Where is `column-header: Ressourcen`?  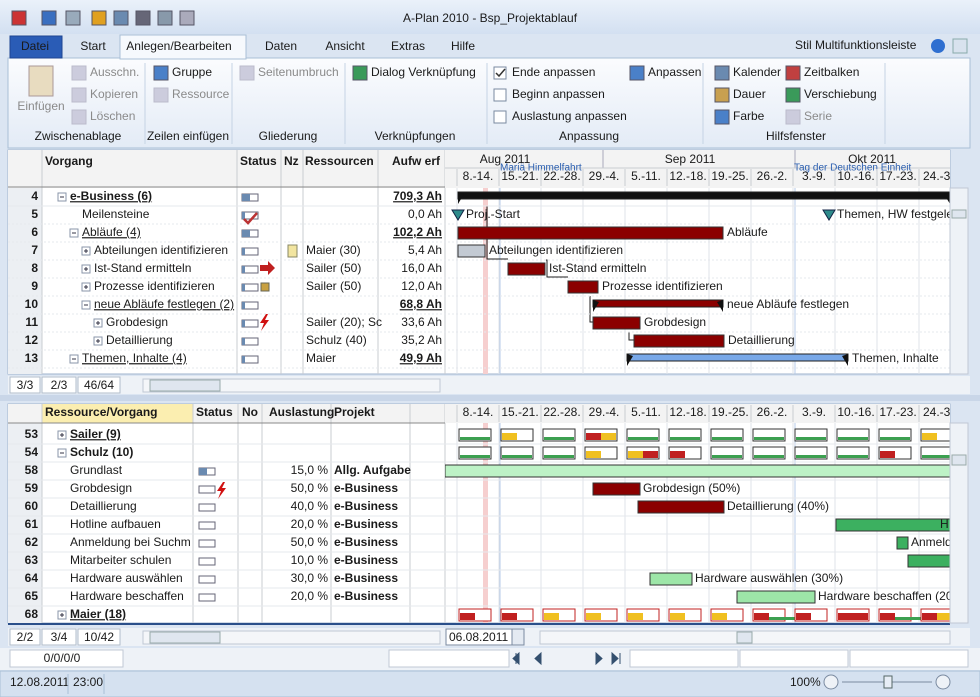 column-header: Ressourcen is located at coordinates (339, 161).